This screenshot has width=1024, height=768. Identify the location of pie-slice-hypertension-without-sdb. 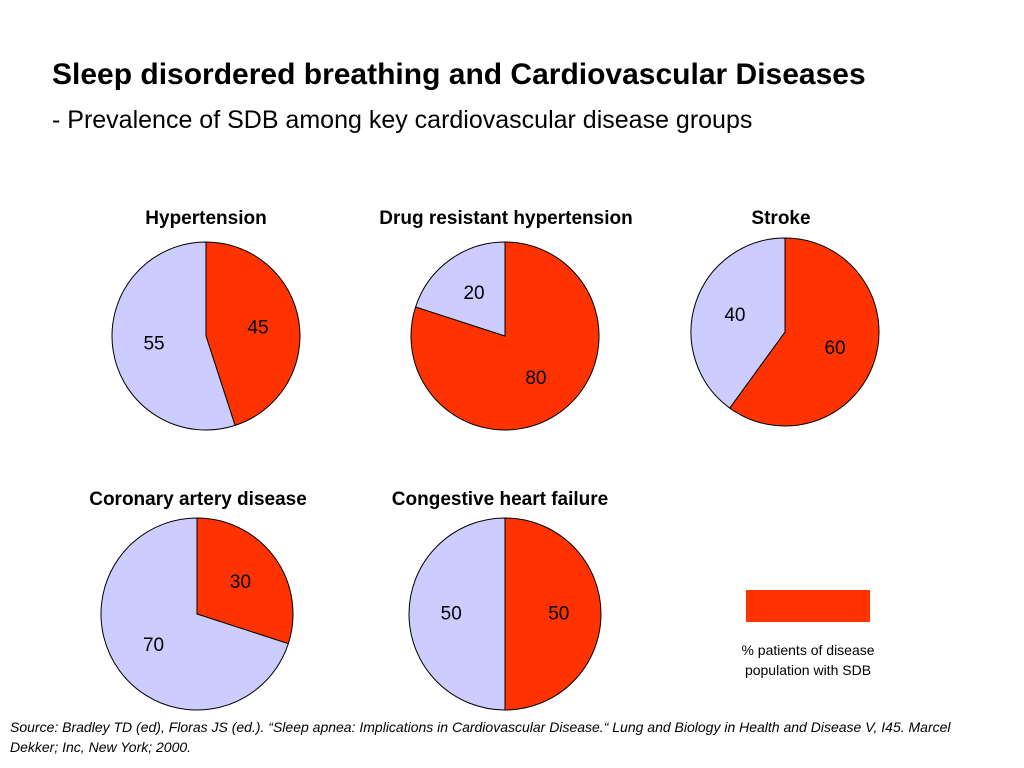
(173, 336).